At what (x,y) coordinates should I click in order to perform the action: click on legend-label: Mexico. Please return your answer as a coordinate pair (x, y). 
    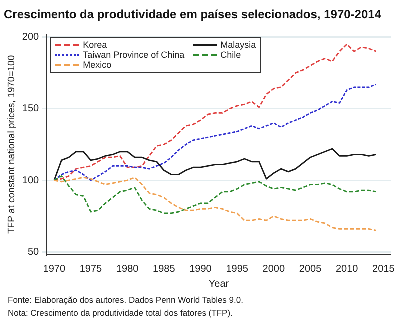
    Looking at the image, I should click on (97, 65).